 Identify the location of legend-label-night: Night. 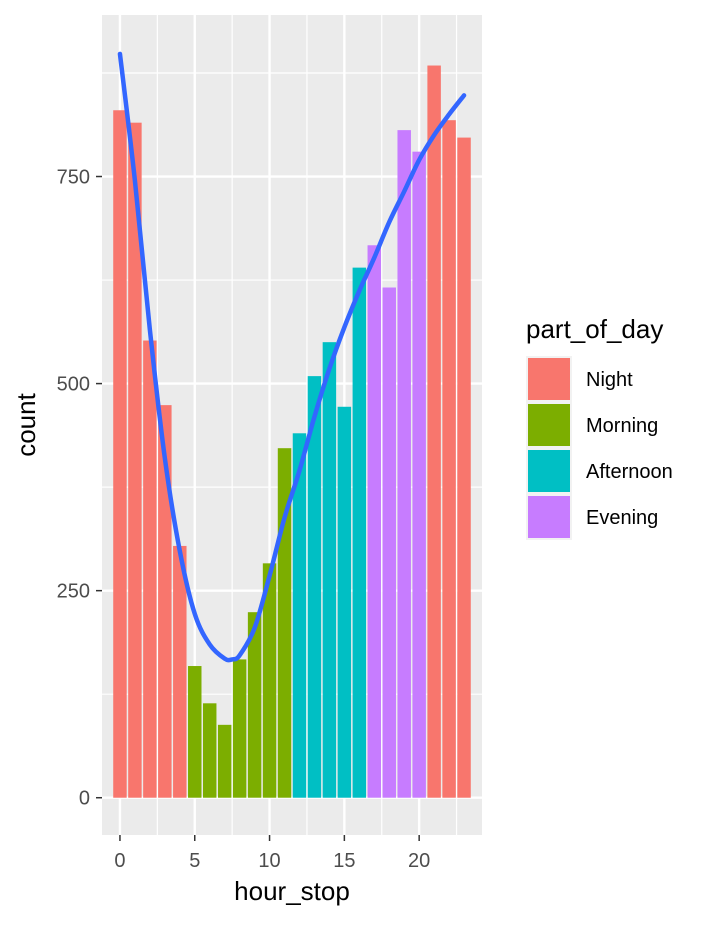
(609, 380).